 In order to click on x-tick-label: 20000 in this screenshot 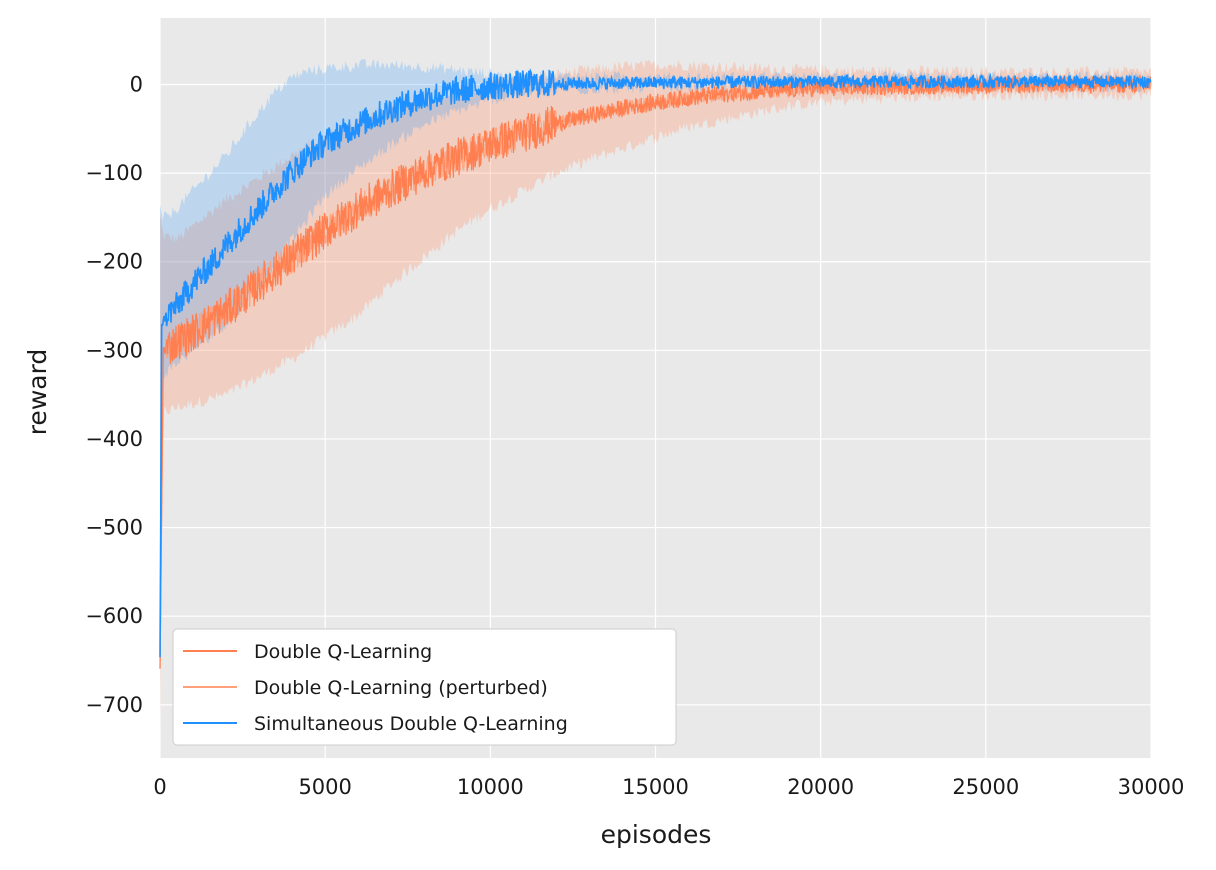, I will do `click(820, 787)`.